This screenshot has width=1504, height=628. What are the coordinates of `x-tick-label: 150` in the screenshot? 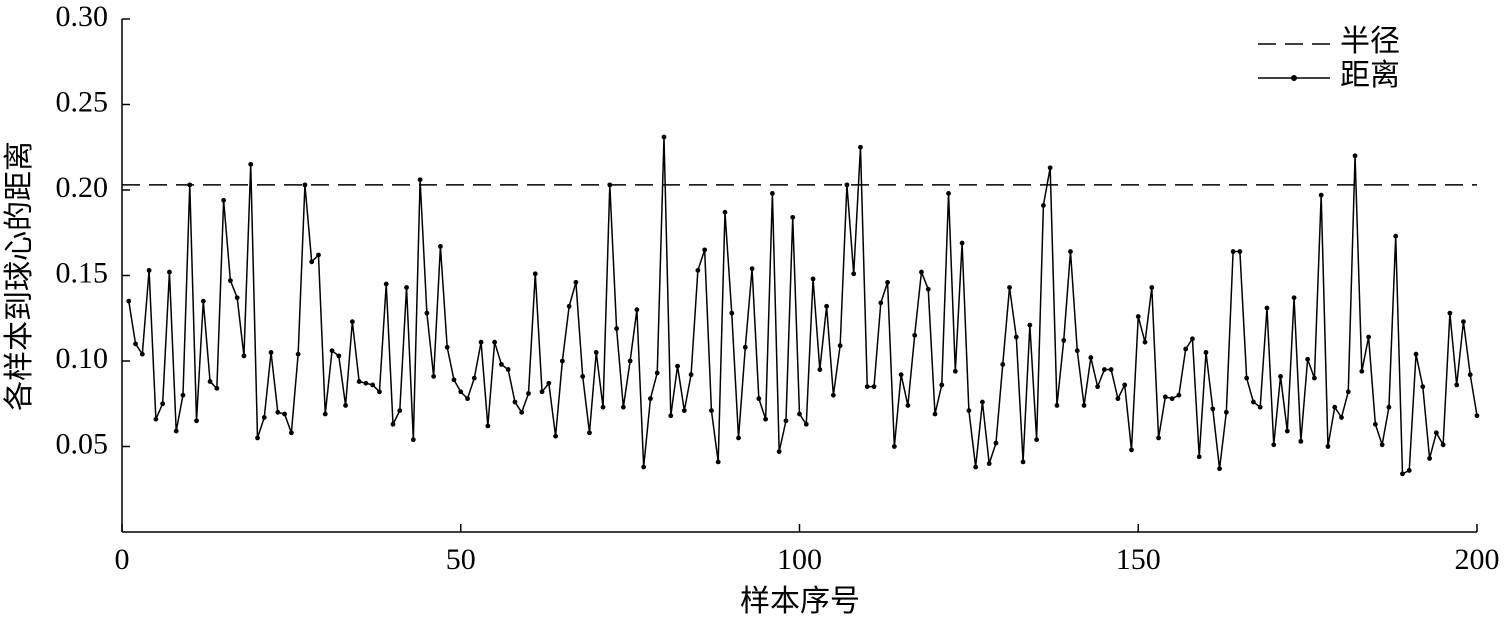 It's located at (1138, 559).